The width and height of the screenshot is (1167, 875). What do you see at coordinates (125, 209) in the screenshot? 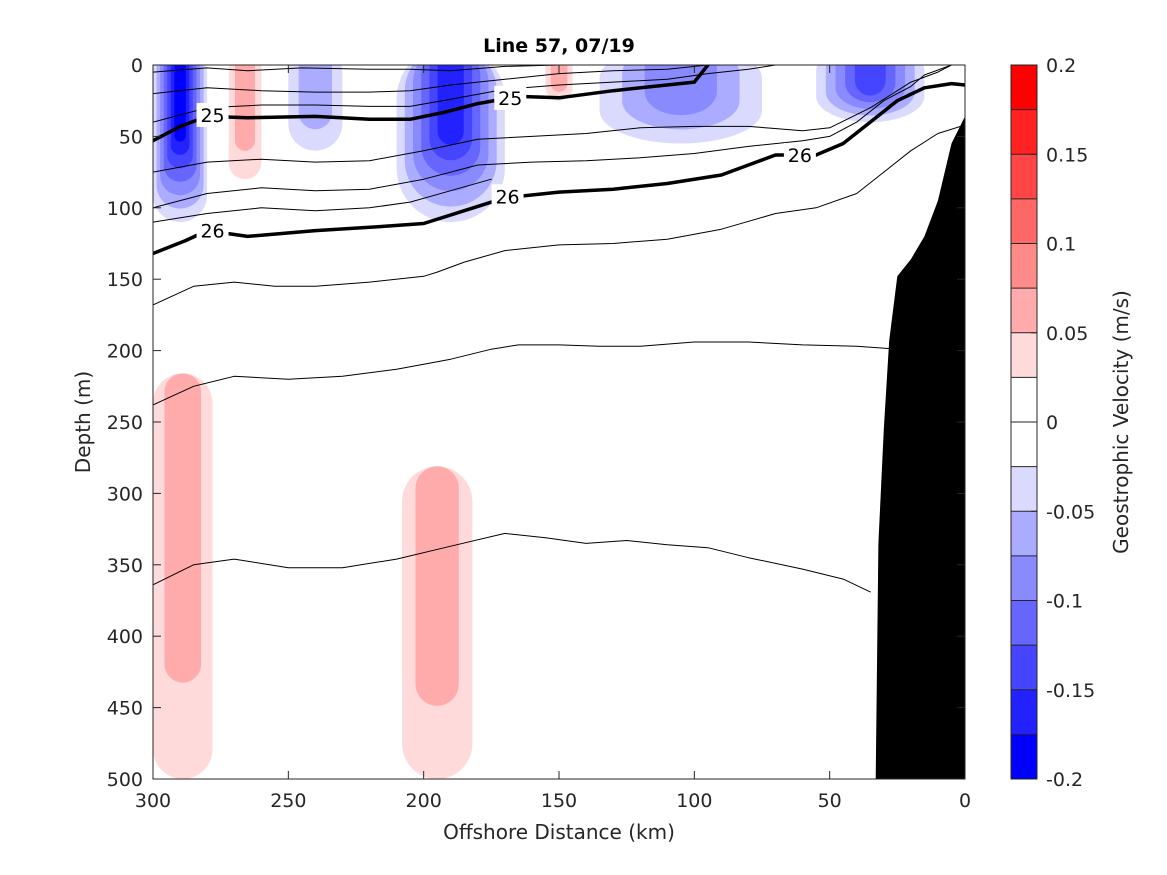
I see `y-tick-label: 100` at bounding box center [125, 209].